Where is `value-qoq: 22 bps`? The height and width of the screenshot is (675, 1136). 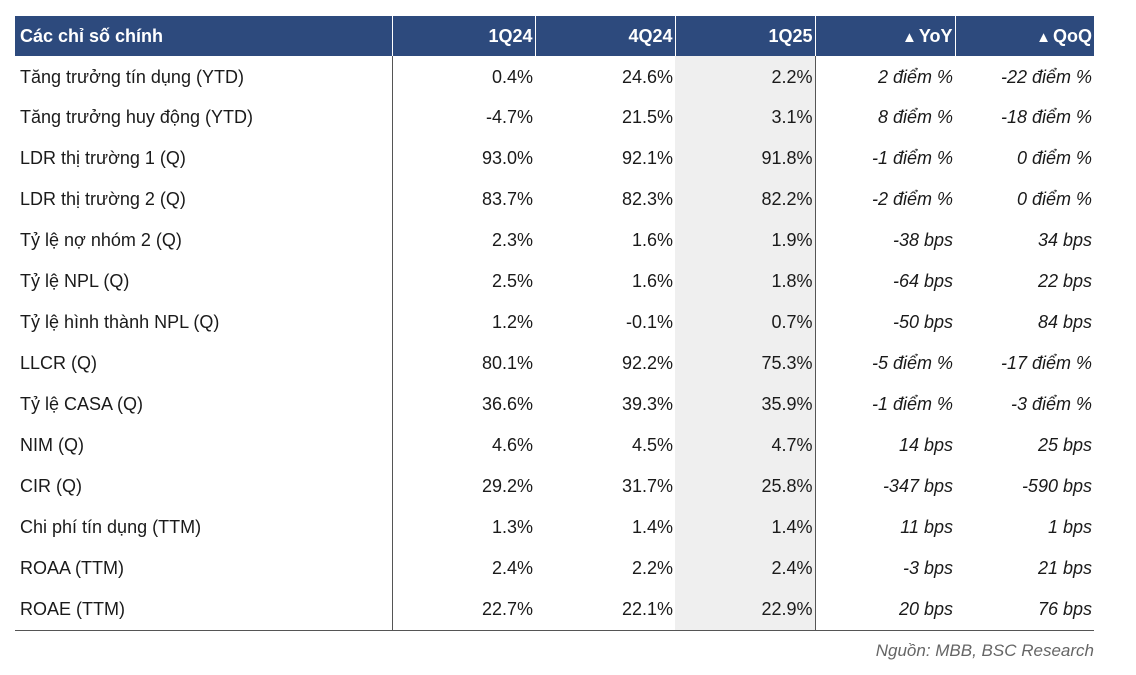 value-qoq: 22 bps is located at coordinates (1064, 281).